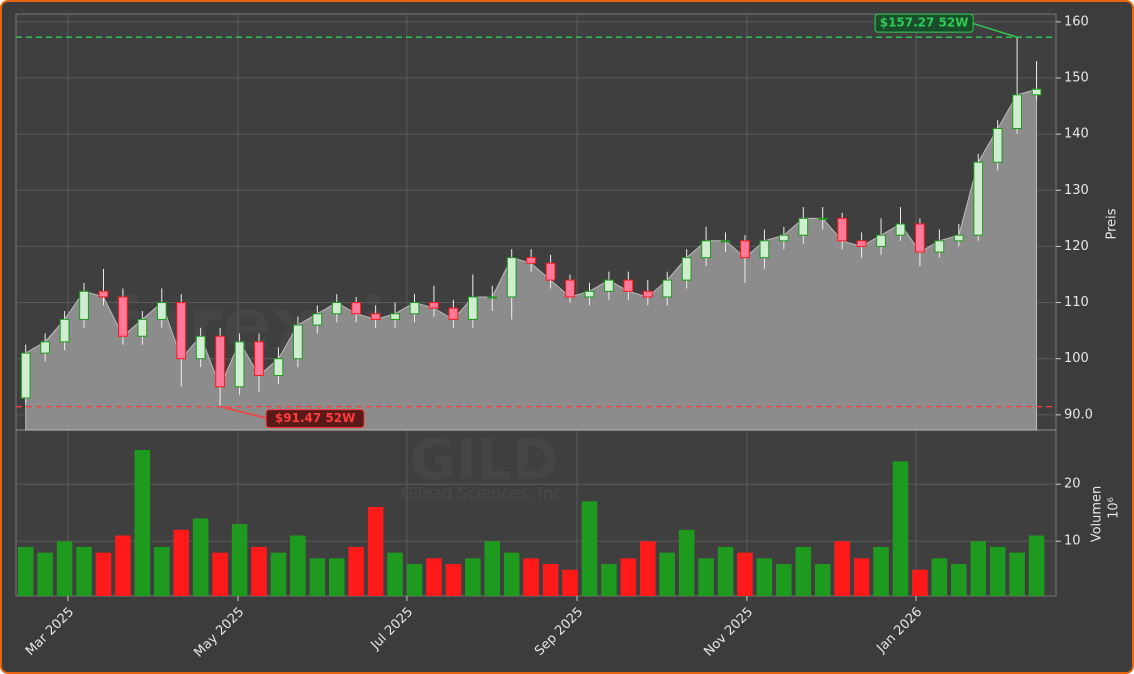 This screenshot has width=1134, height=674. Describe the element at coordinates (1076, 134) in the screenshot. I see `y-tick-label: 140` at that location.